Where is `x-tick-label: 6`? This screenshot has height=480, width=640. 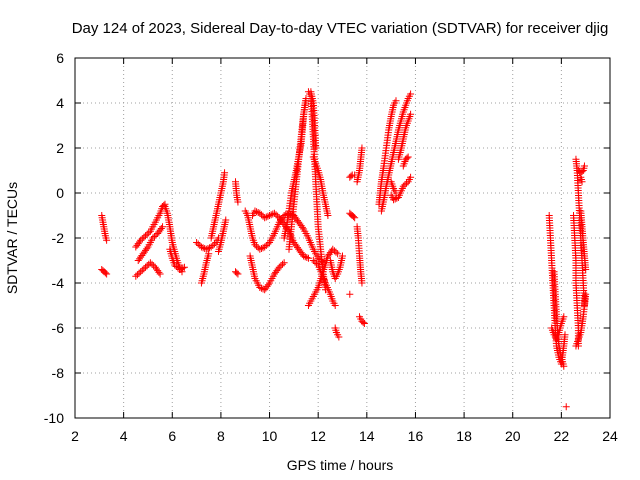
x-tick-label: 6 is located at coordinates (172, 436).